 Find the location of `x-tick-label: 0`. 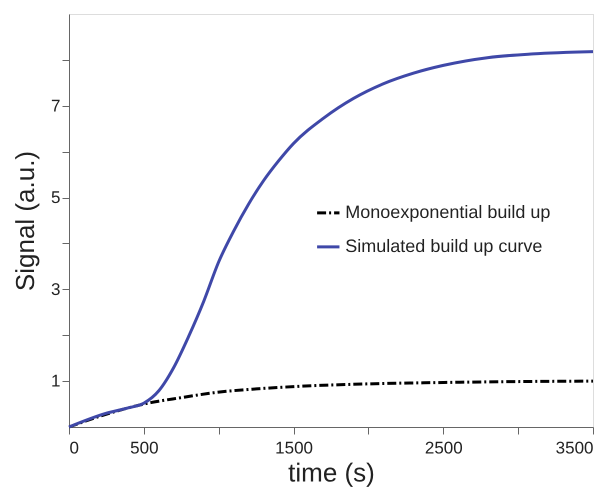

x-tick-label: 0 is located at coordinates (74, 448).